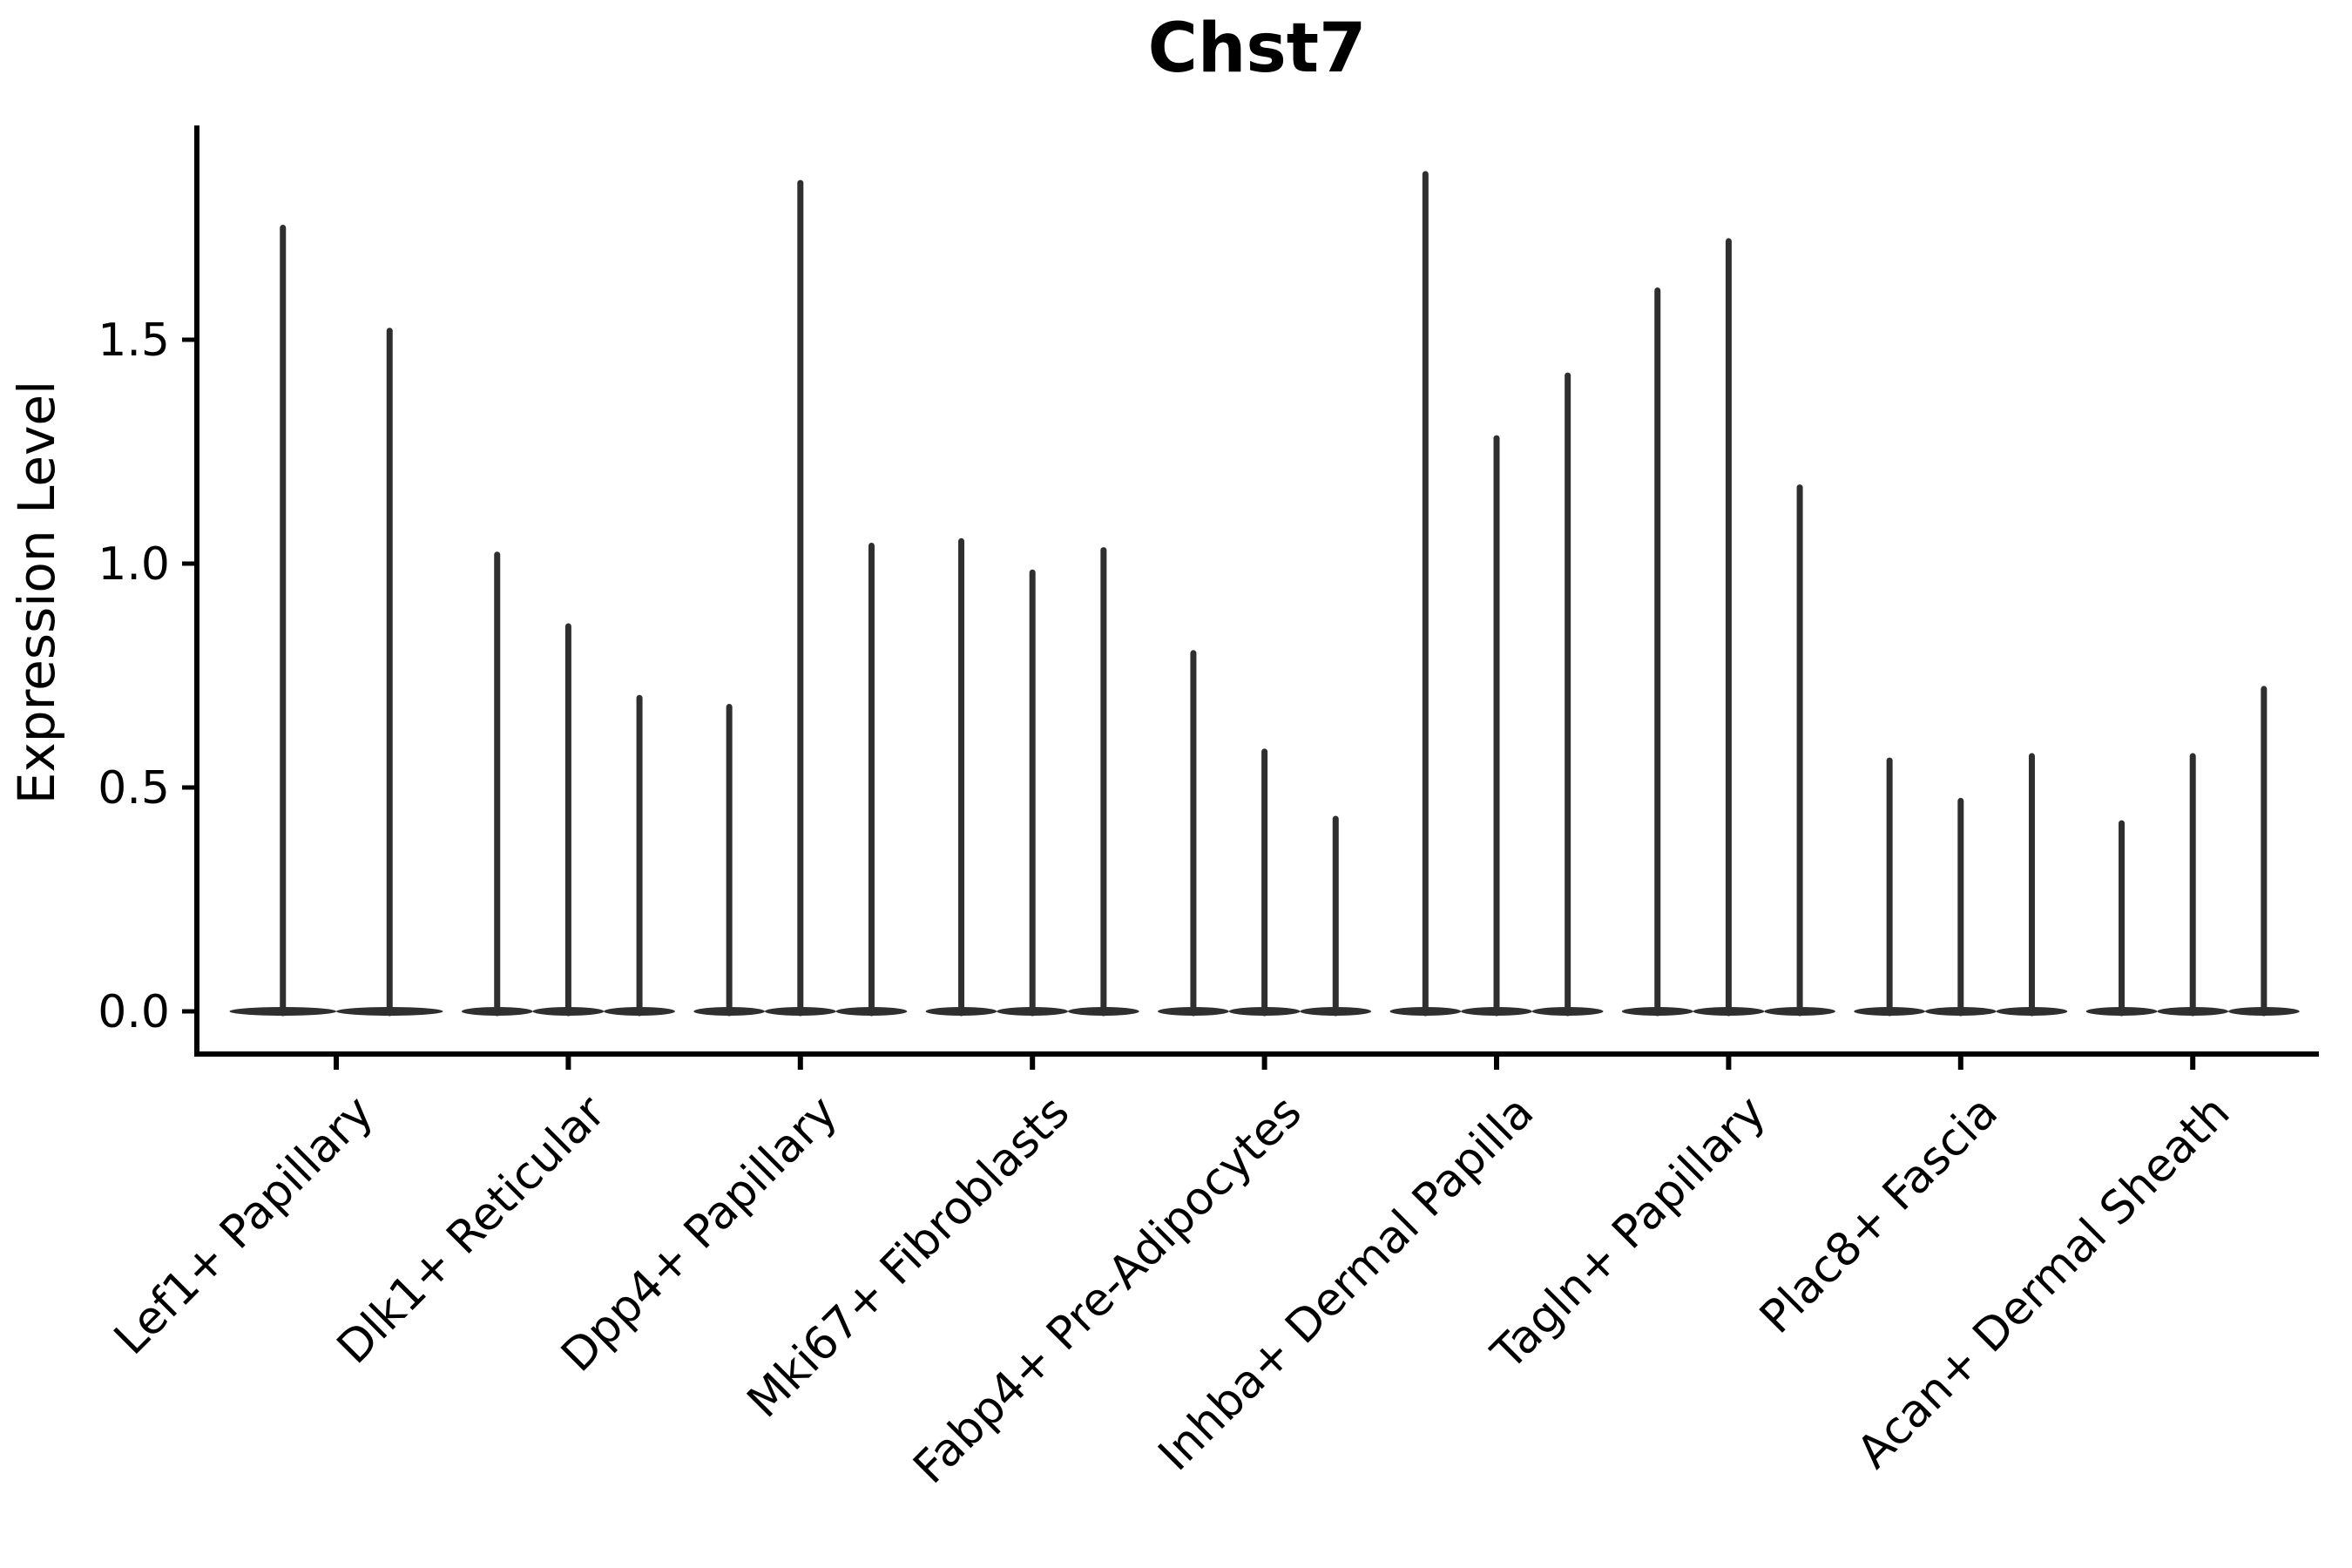 Image resolution: width=2352 pixels, height=1568 pixels. What do you see at coordinates (134, 1012) in the screenshot?
I see `y-tick-label: 0.0` at bounding box center [134, 1012].